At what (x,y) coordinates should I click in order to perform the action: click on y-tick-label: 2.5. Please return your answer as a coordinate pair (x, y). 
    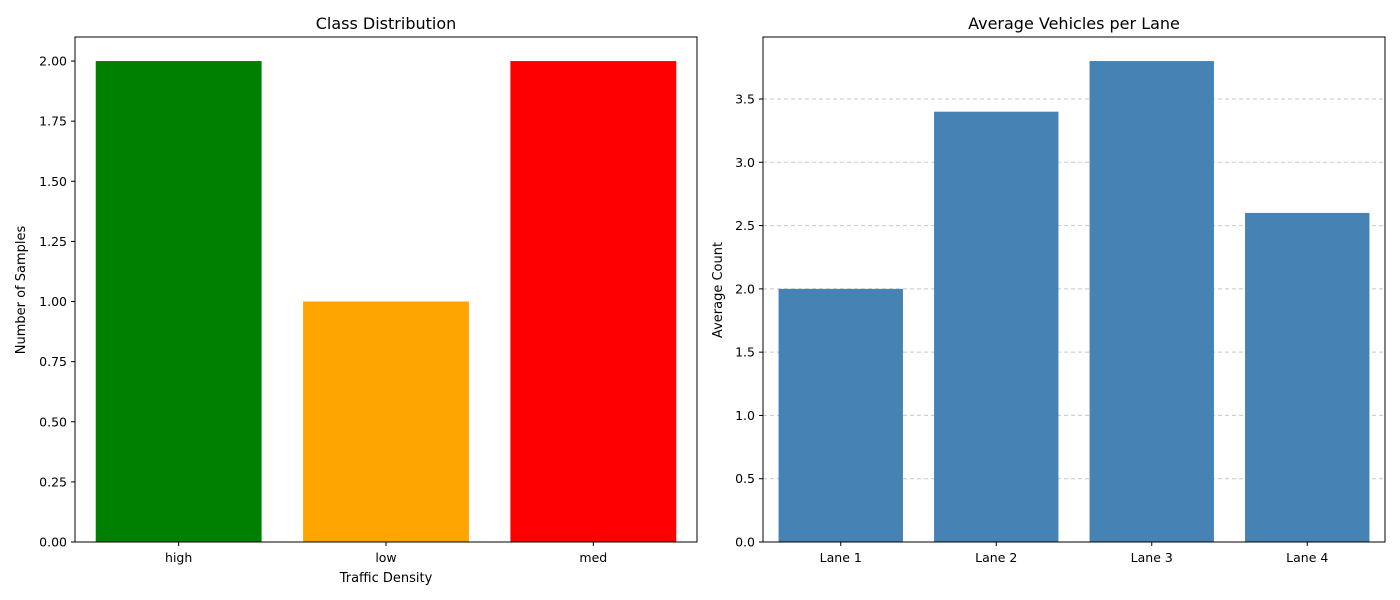
    Looking at the image, I should click on (745, 225).